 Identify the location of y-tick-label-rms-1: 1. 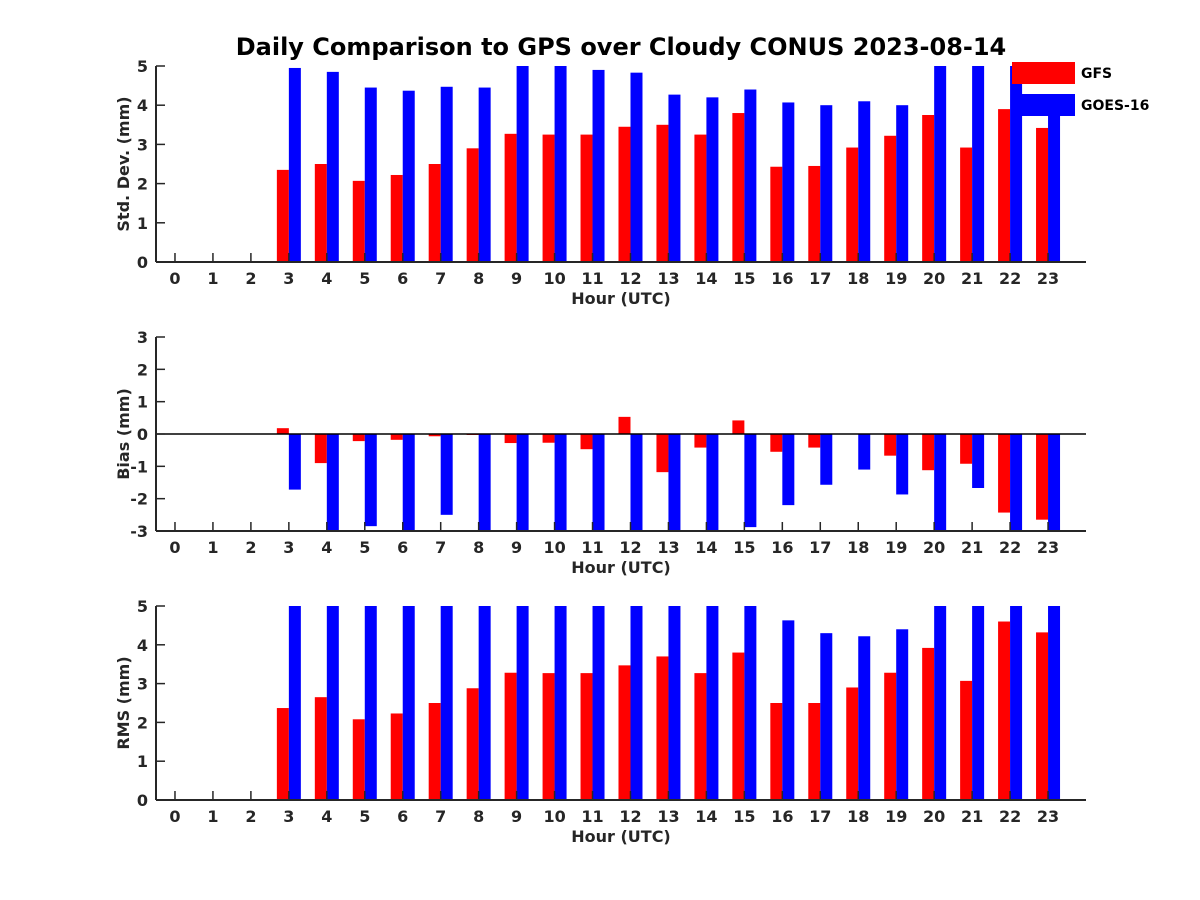
(142, 761).